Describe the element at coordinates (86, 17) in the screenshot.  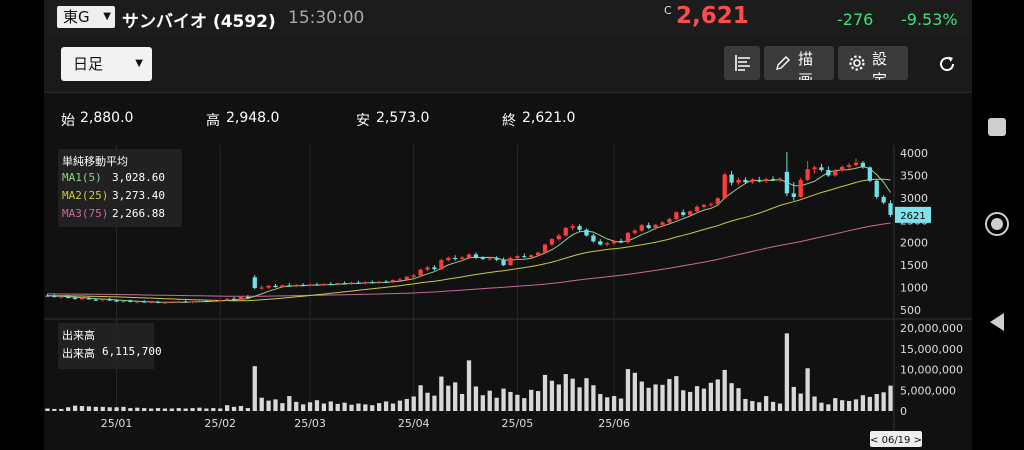
I see `exchange-selector: 東G ▼` at that location.